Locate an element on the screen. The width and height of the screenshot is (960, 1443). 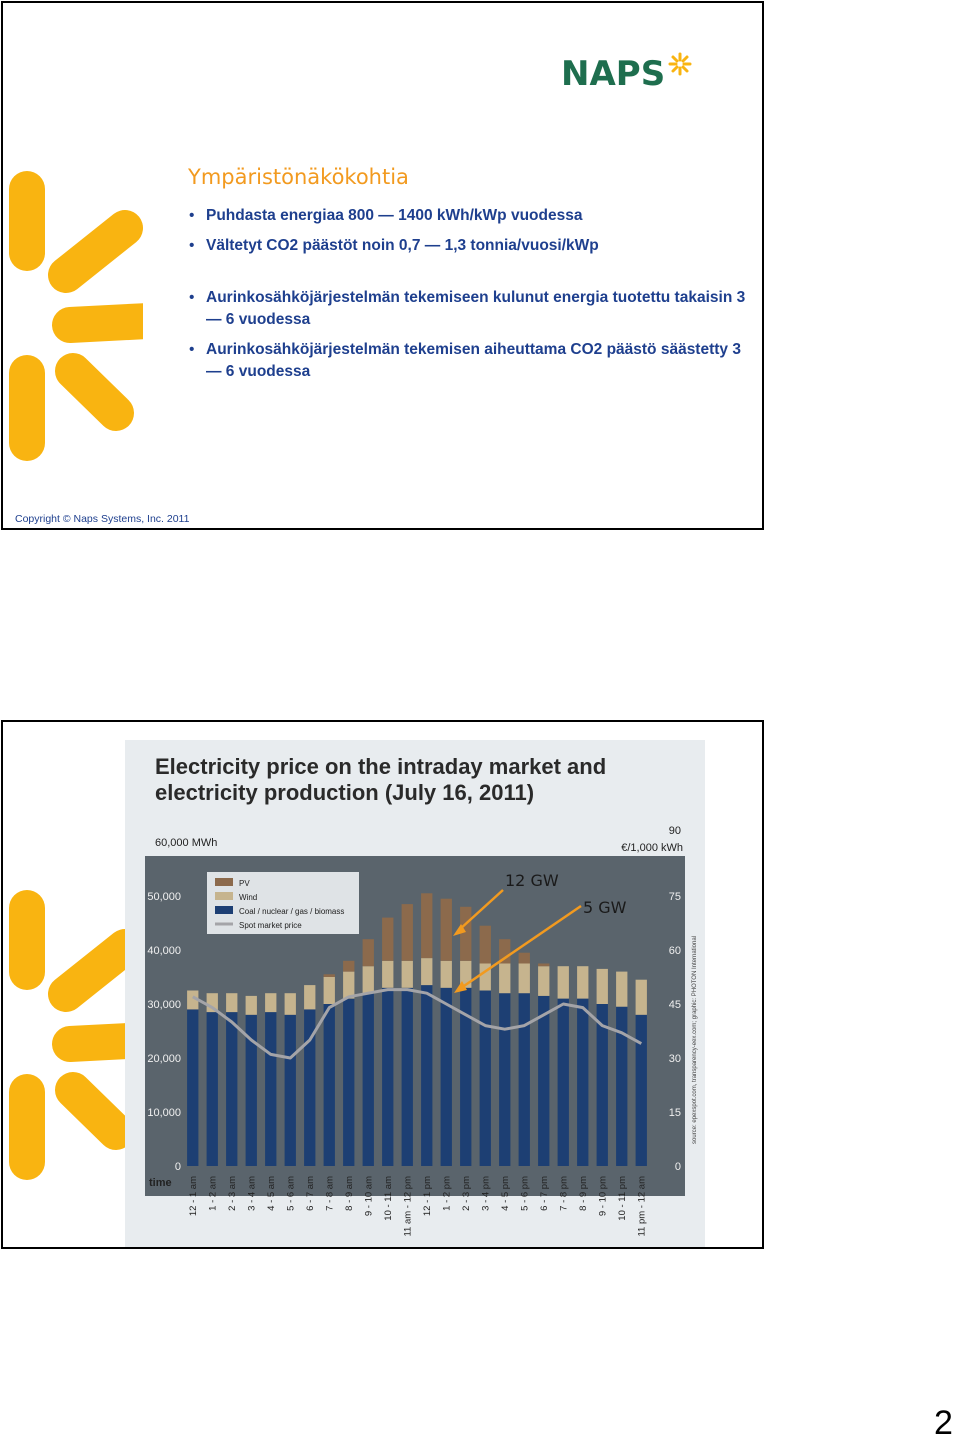
x-tick-label: 4 - 5 am is located at coordinates (271, 1193).